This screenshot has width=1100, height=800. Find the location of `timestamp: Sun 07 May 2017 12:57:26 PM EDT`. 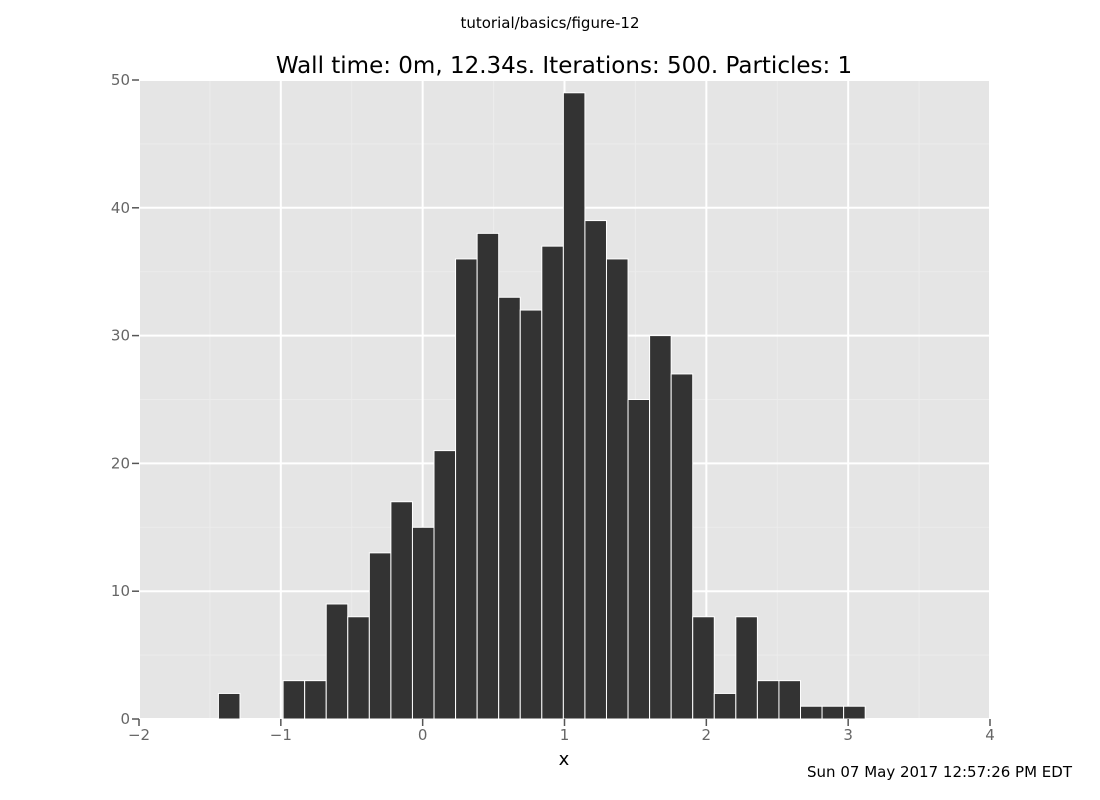

timestamp: Sun 07 May 2017 12:57:26 PM EDT is located at coordinates (940, 772).